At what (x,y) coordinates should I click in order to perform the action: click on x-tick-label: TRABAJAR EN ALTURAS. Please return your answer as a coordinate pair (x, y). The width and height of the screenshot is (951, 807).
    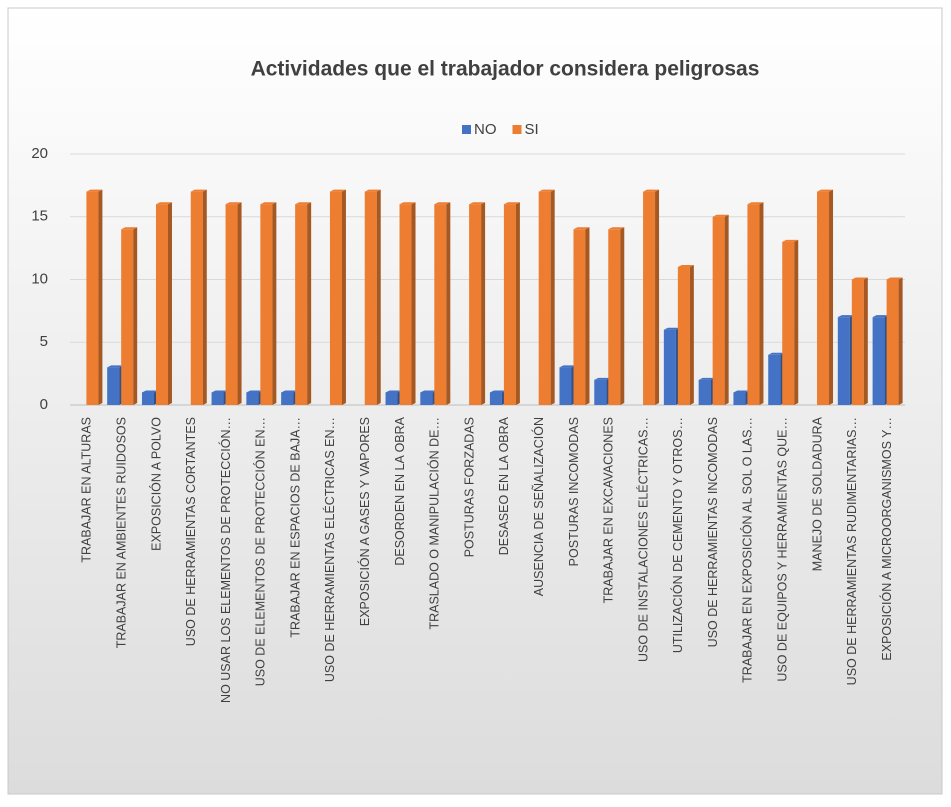
    Looking at the image, I should click on (87, 490).